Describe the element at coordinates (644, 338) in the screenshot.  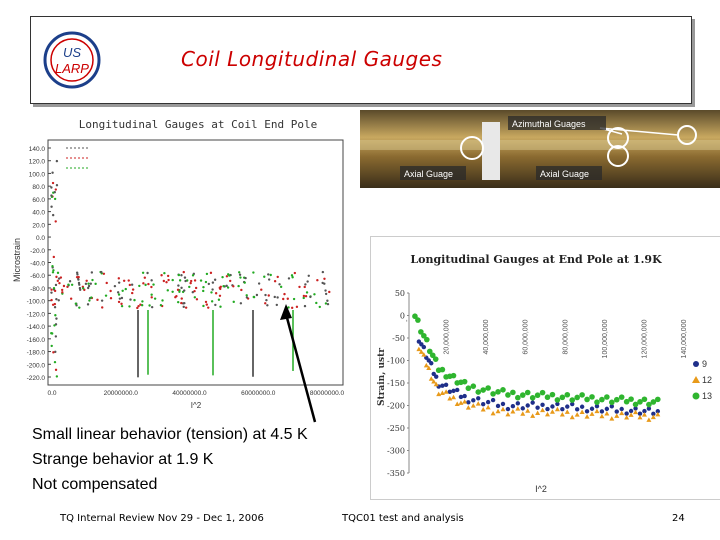
I see `chart2-x-tick: 120,000,000` at that location.